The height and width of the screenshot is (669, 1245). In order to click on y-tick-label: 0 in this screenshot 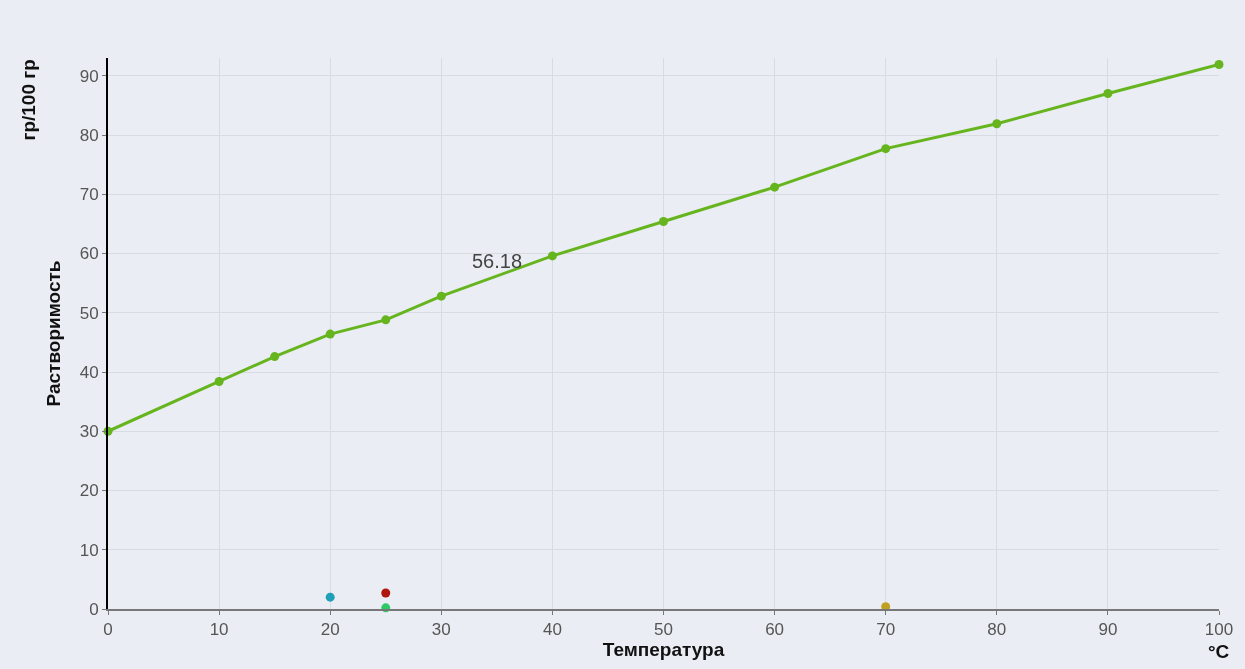, I will do `click(94, 609)`.